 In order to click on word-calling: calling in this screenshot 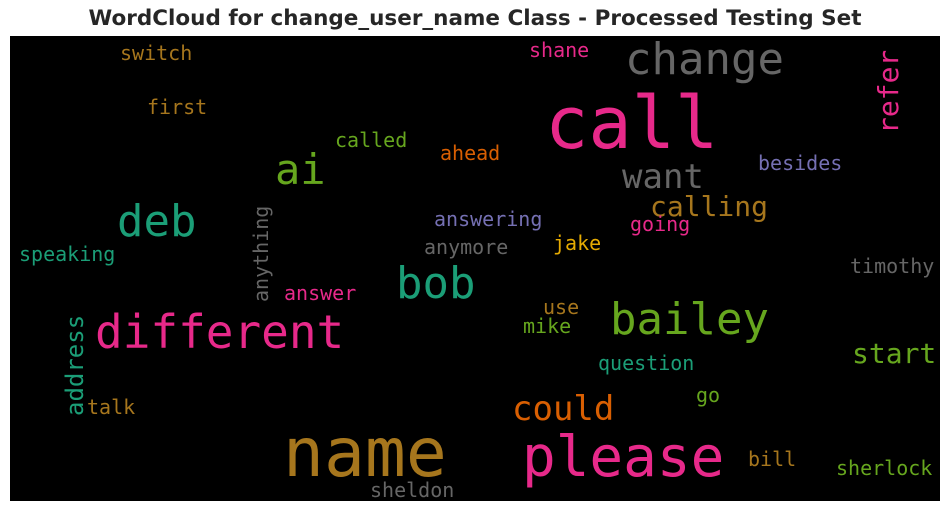, I will do `click(709, 206)`.